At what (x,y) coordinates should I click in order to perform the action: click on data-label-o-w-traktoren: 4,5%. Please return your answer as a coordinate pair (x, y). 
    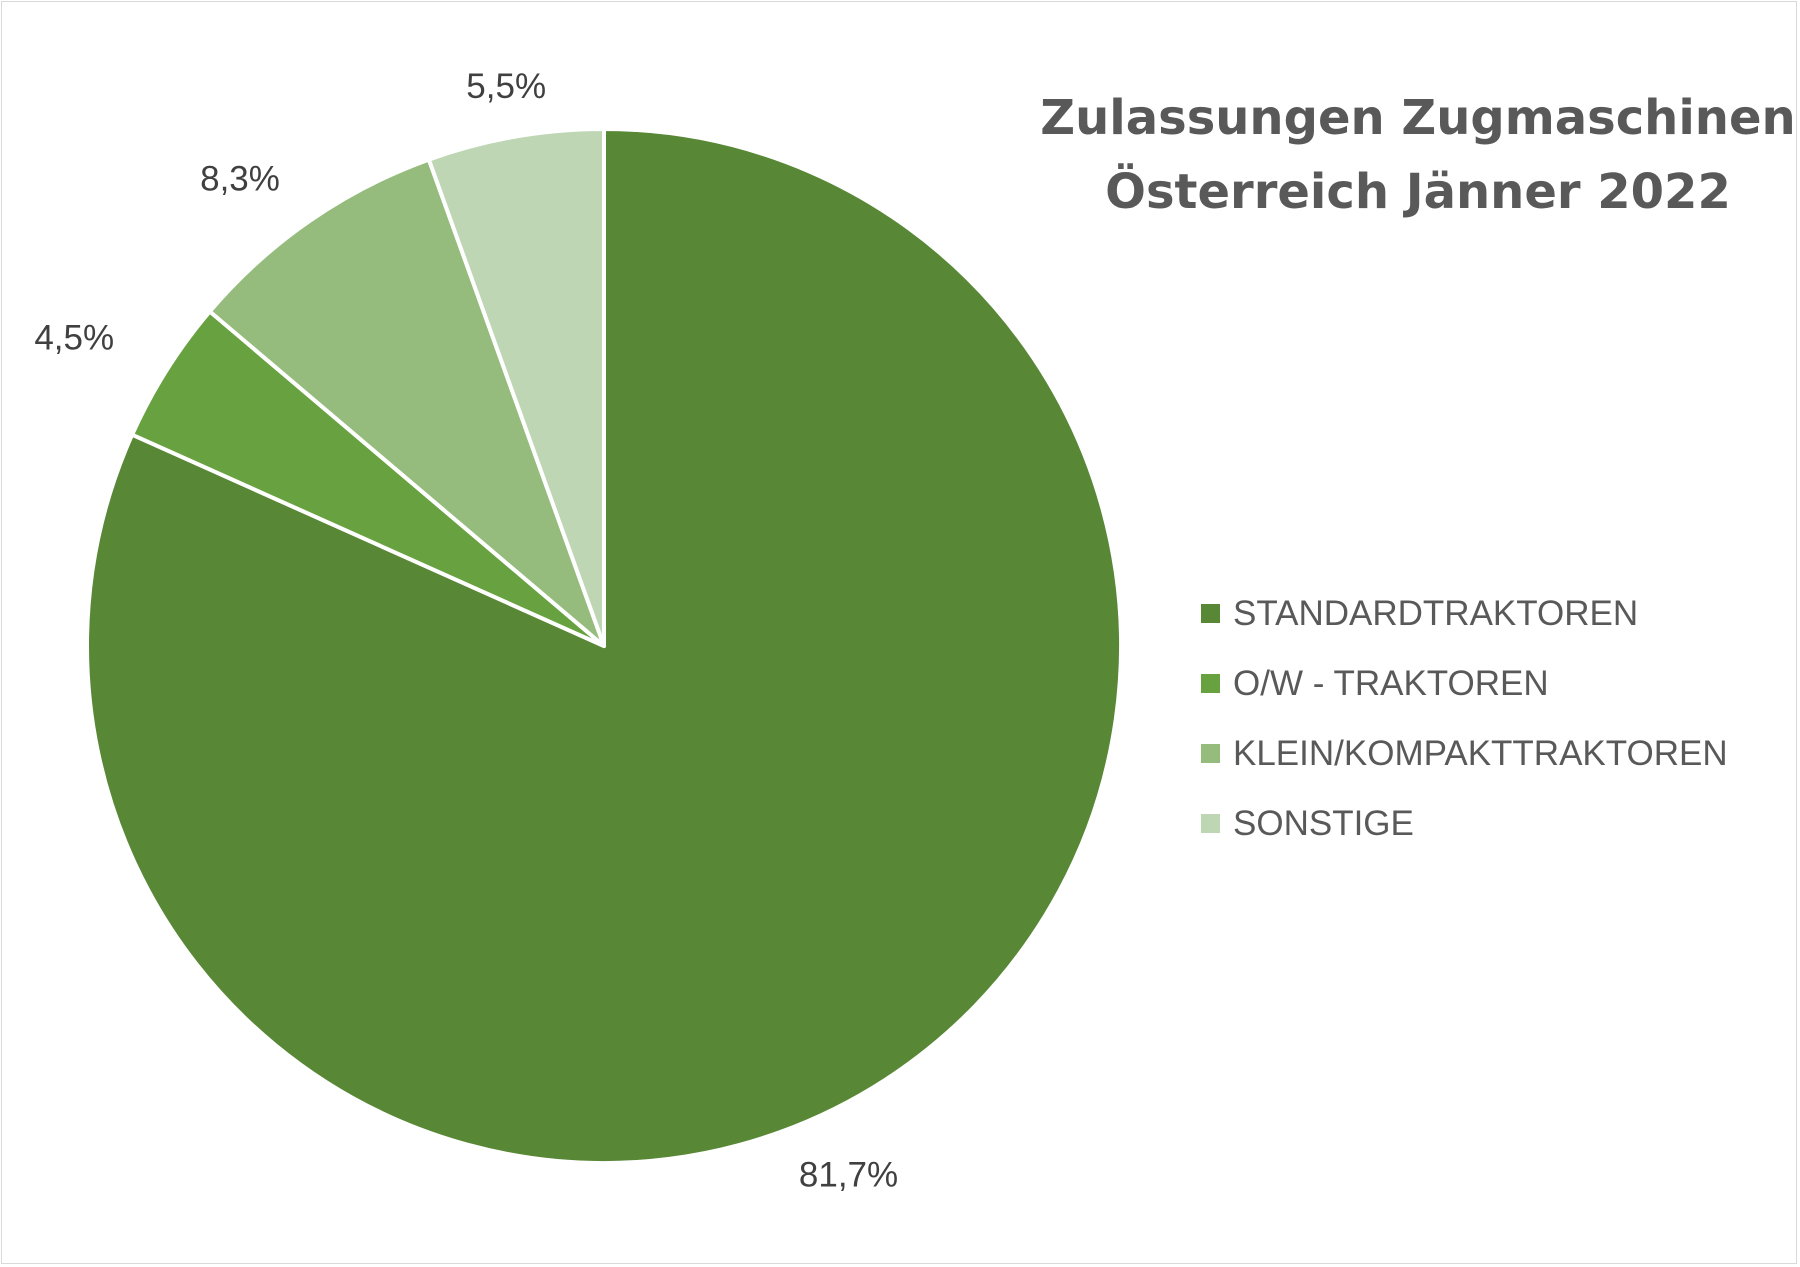
    Looking at the image, I should click on (74, 337).